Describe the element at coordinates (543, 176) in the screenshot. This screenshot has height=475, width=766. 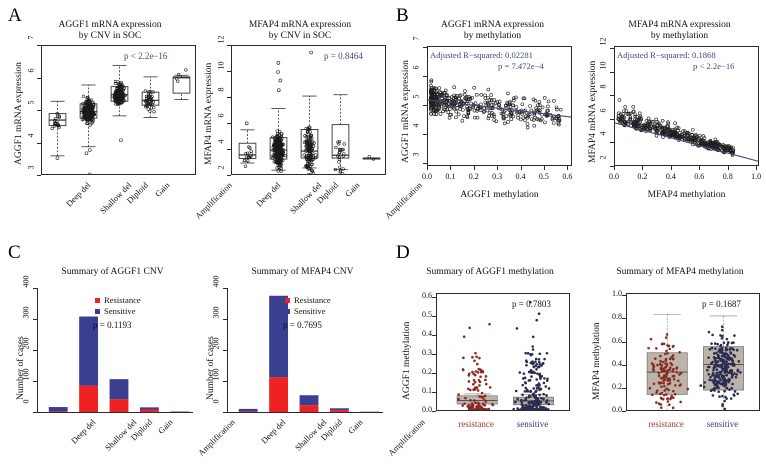
I see `x-tick-label: 0.5` at that location.